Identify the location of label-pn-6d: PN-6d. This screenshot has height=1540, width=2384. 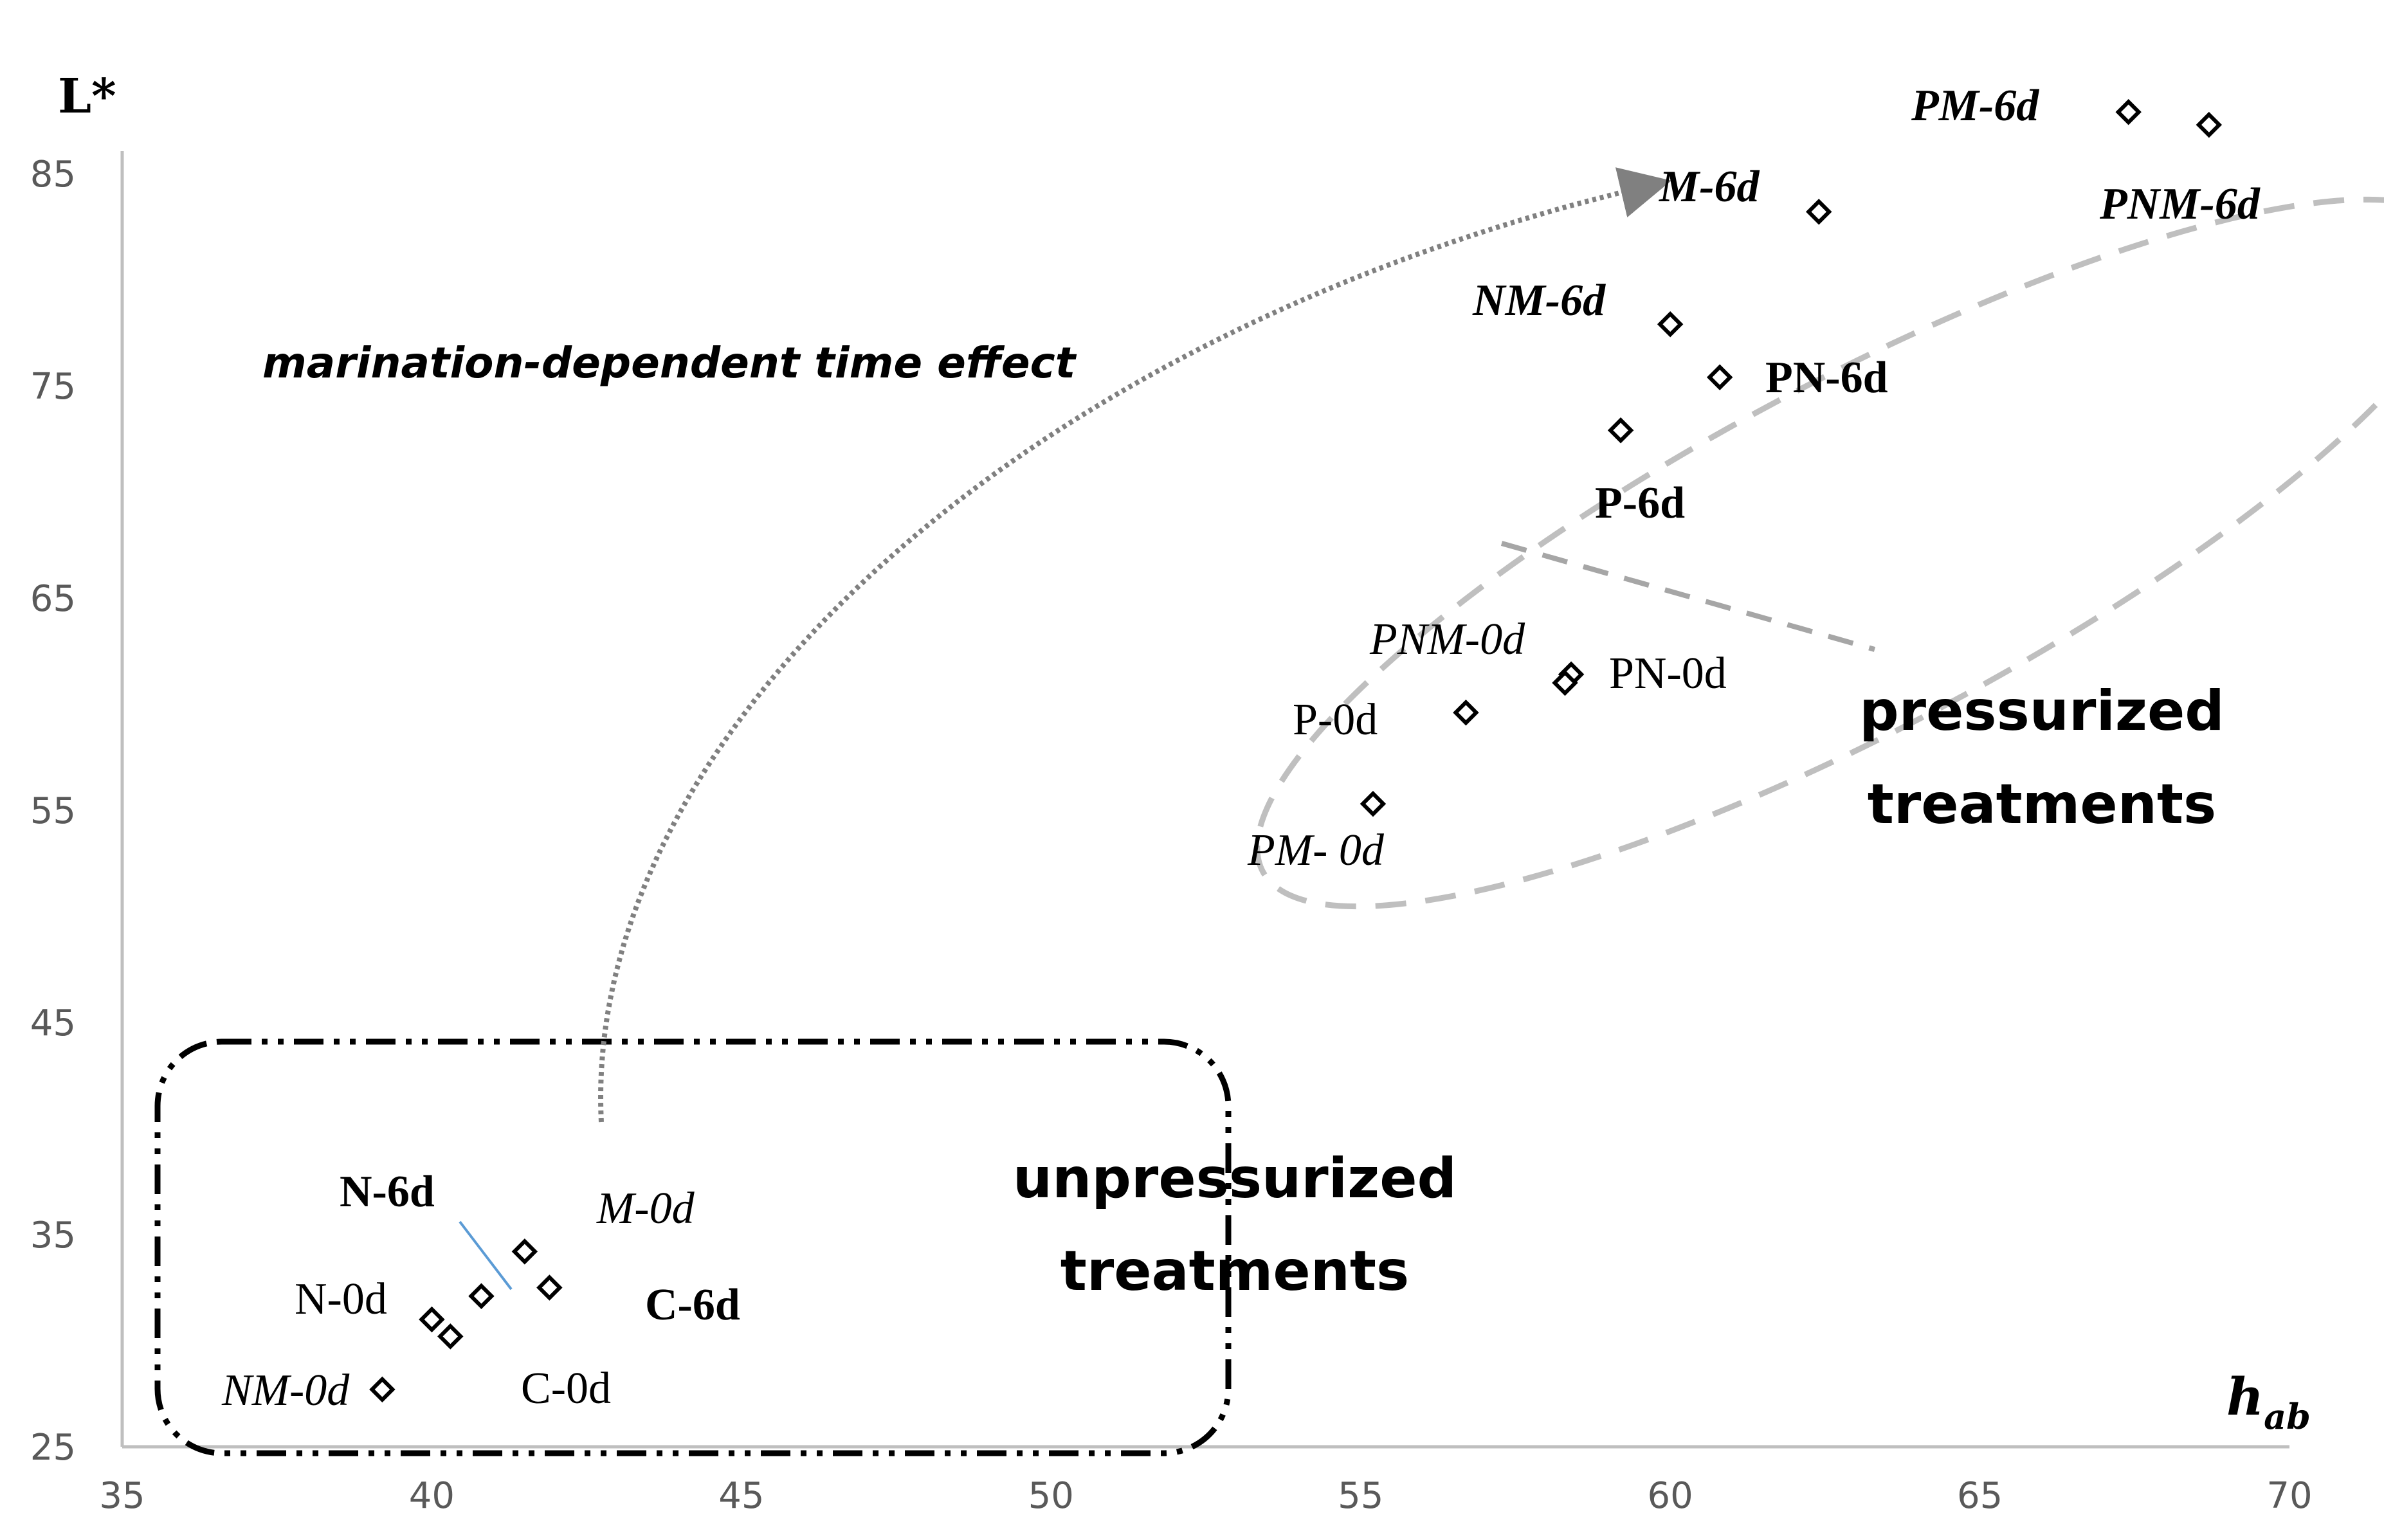
(1826, 378).